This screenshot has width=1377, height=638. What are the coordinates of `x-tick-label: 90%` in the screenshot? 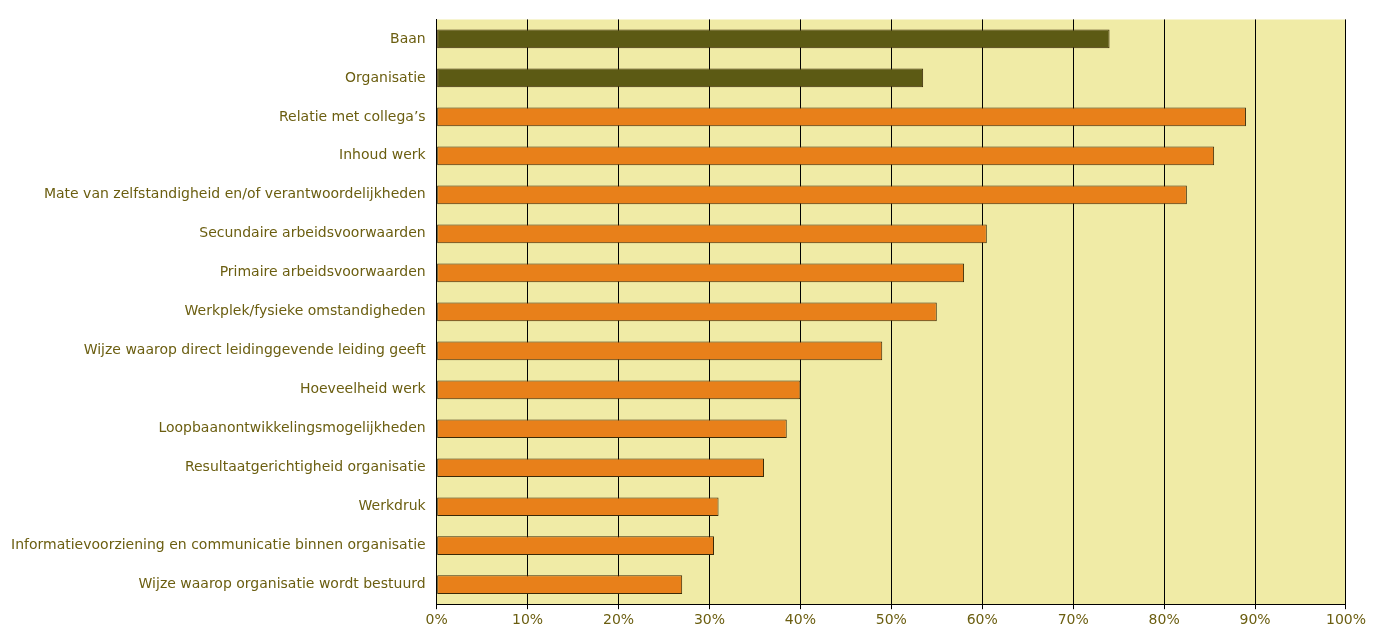 It's located at (1255, 619).